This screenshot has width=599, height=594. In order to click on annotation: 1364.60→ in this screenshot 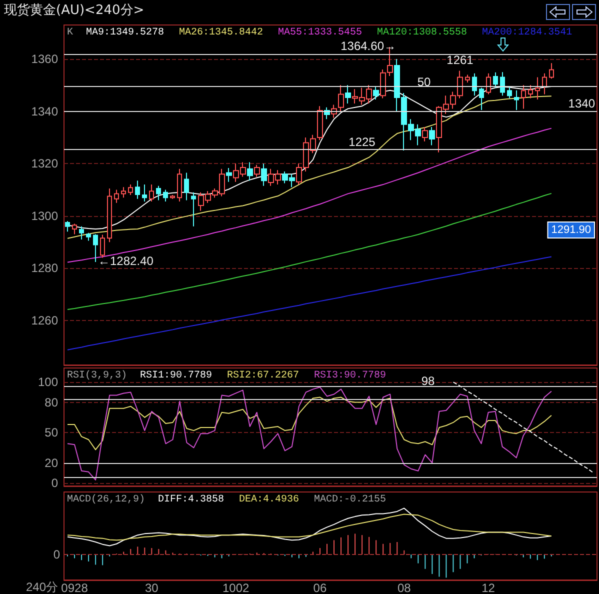, I will do `click(368, 46)`.